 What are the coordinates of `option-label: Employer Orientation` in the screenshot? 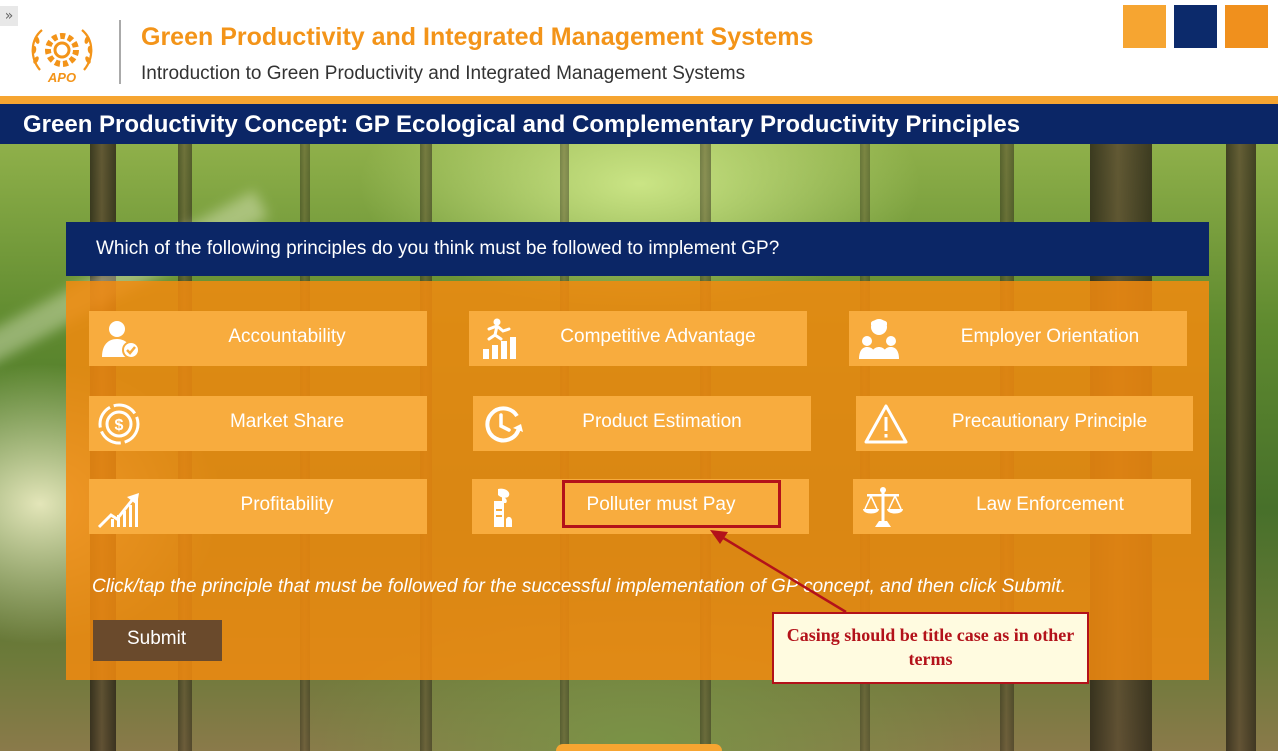 It's located at (1050, 336).